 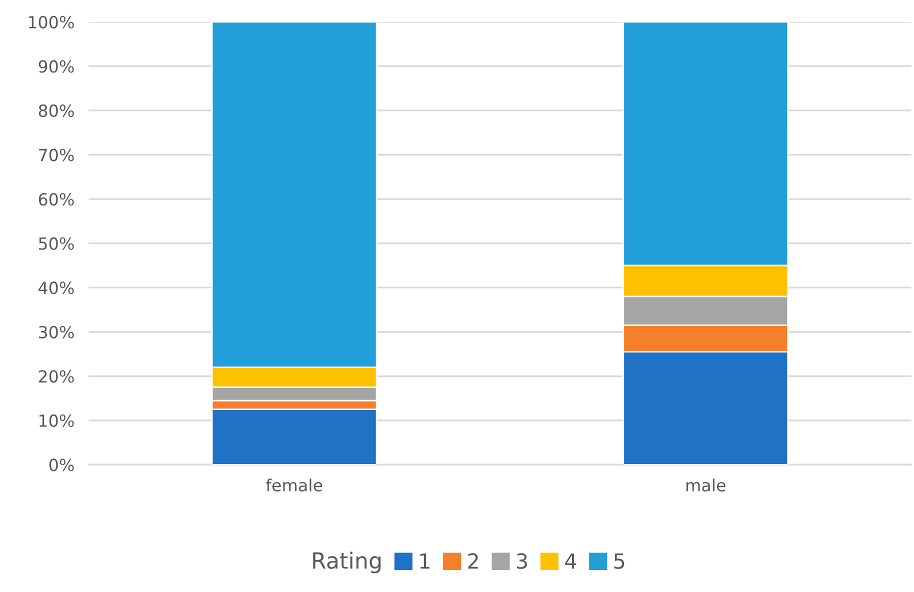 I want to click on y-tick-label: 20%, so click(x=56, y=376).